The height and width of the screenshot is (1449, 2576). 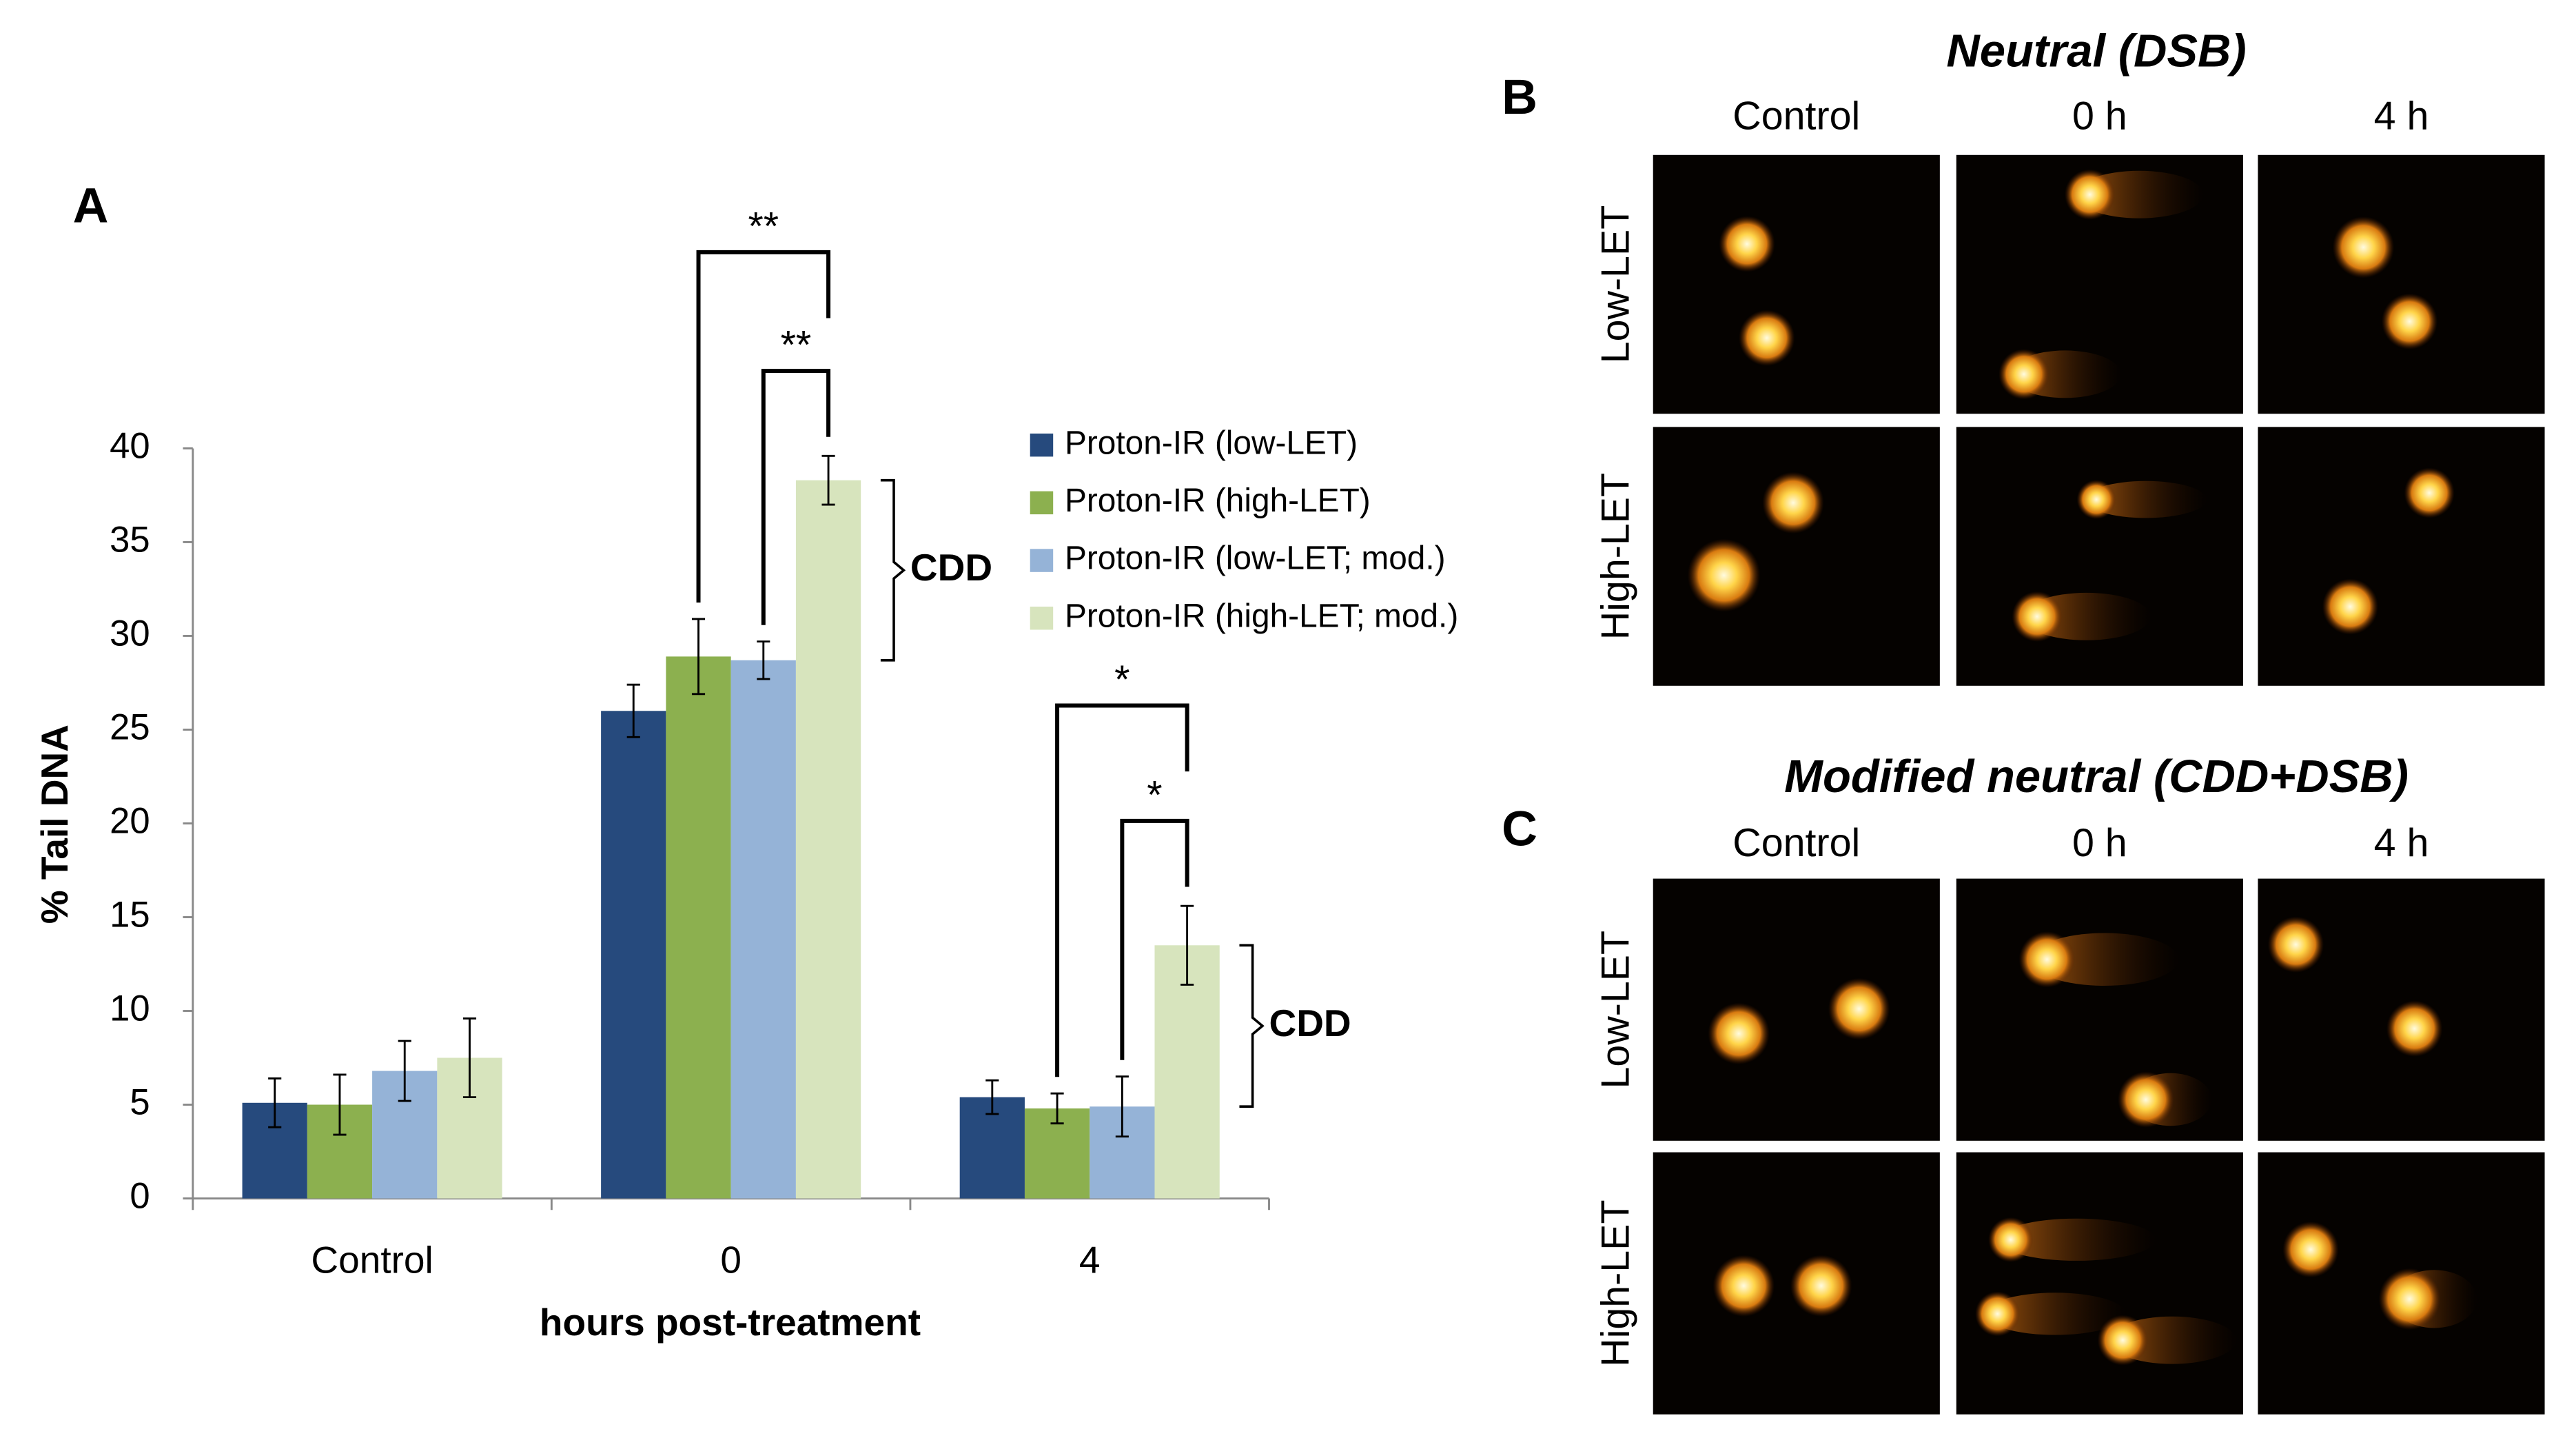 I want to click on y-axis-label: % Tail DNA, so click(x=54, y=824).